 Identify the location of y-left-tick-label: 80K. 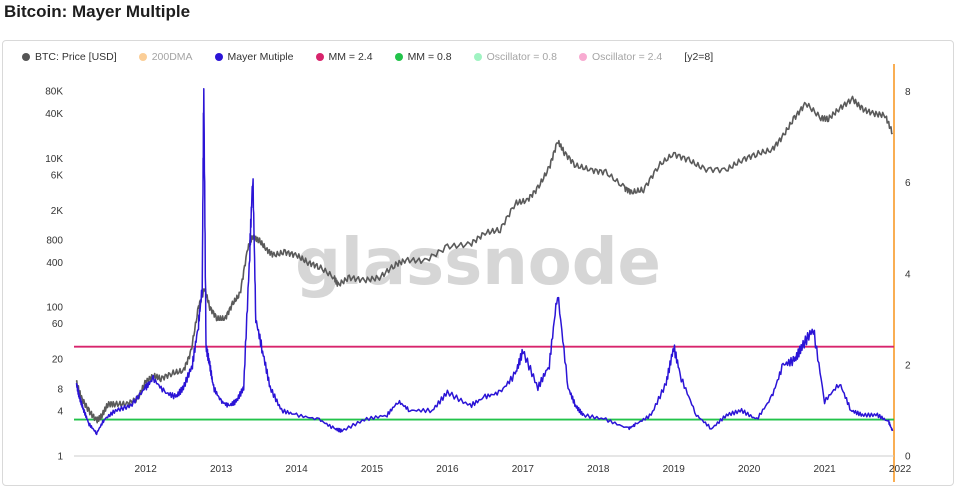
(54, 92).